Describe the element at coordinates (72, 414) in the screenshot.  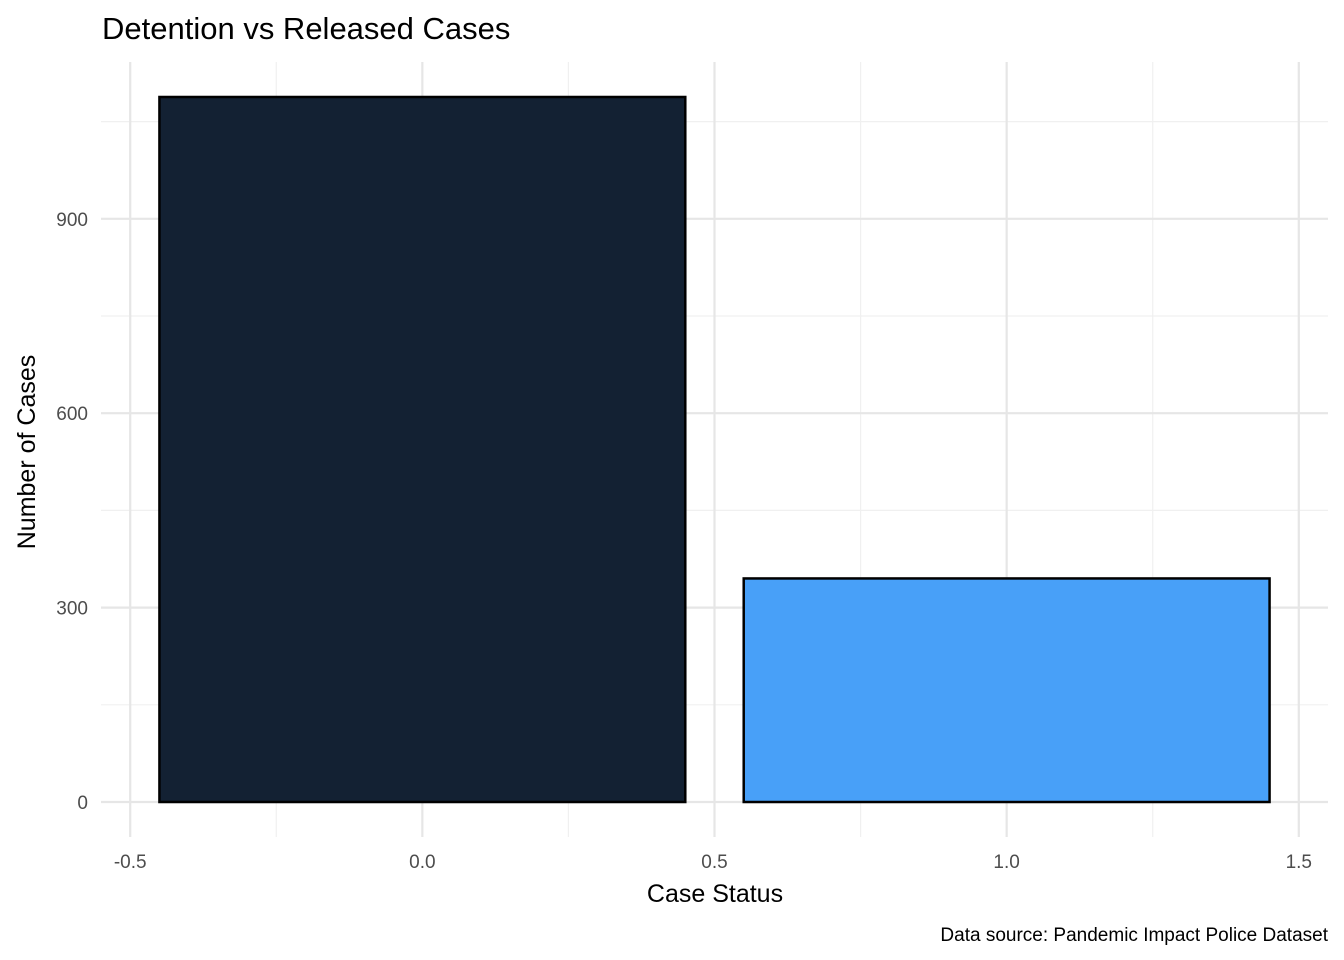
I see `y-tick-label: 600` at that location.